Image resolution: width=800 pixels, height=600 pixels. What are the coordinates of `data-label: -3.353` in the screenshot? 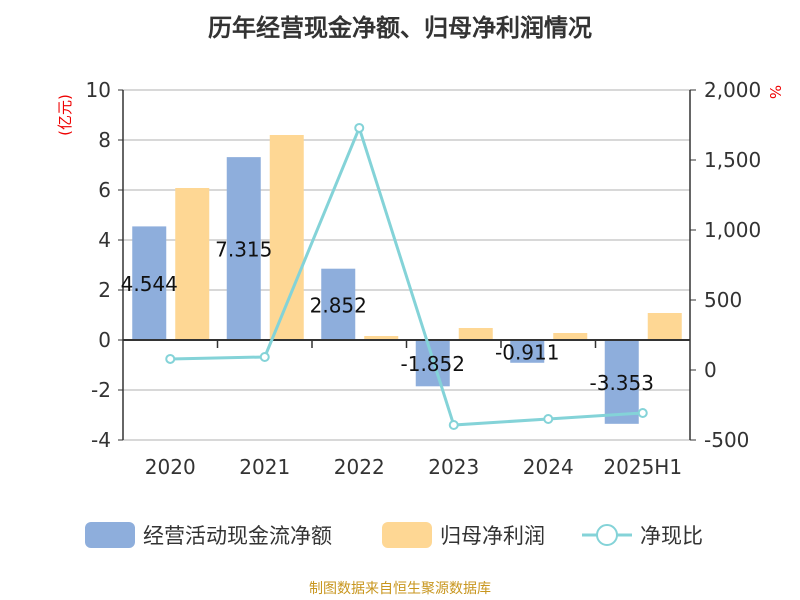 It's located at (622, 383).